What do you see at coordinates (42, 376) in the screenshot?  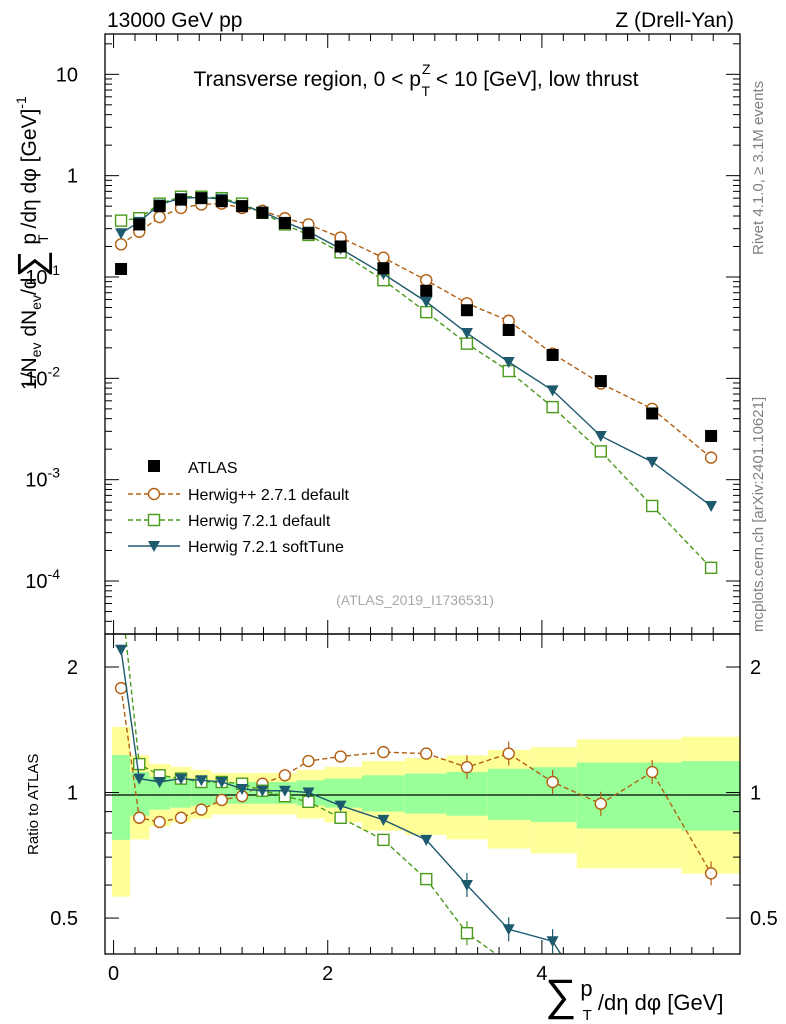 I see `y-tick-label-main: 10⁻²` at bounding box center [42, 376].